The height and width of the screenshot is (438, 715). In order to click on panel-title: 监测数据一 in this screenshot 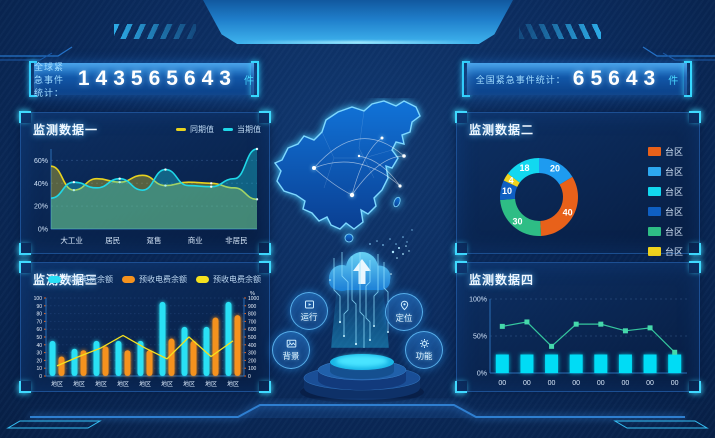, I will do `click(66, 130)`.